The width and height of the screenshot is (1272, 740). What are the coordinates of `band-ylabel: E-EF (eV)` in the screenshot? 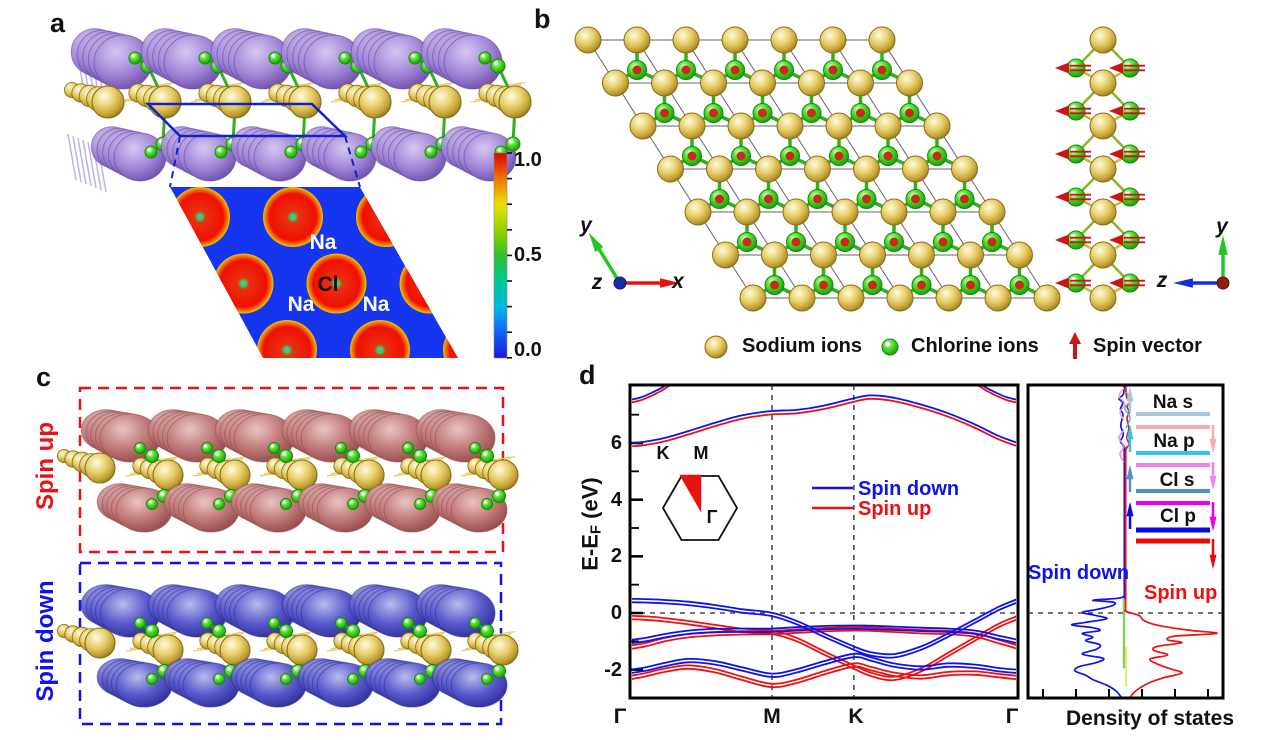 It's located at (591, 524).